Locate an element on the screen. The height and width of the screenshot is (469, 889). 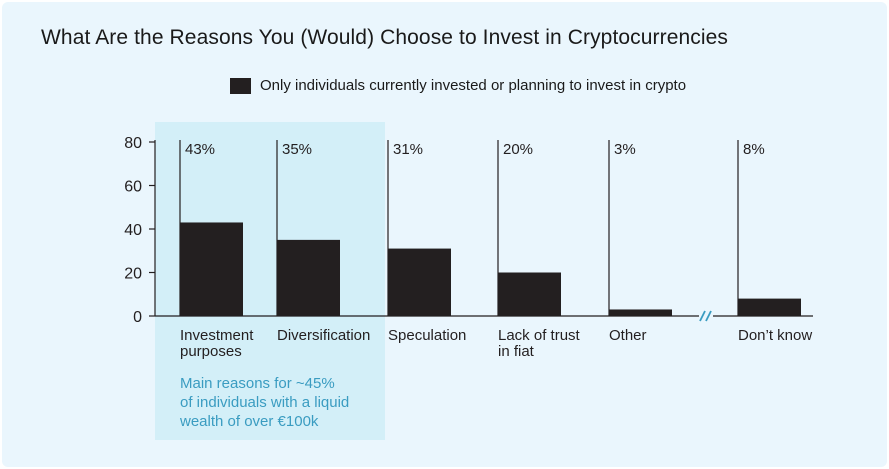
x-tick-label: Other is located at coordinates (628, 335).